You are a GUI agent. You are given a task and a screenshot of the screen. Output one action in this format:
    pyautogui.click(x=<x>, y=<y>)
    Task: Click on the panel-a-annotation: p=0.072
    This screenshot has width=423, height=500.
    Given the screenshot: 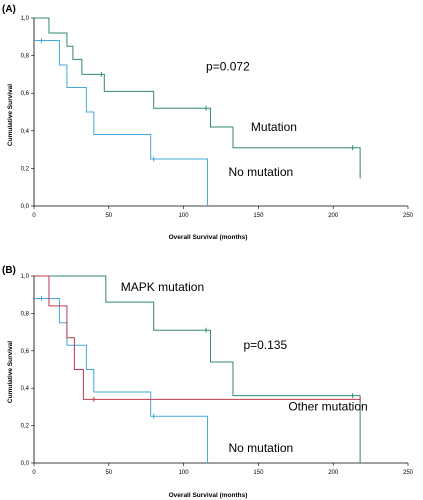 What is the action you would take?
    pyautogui.click(x=228, y=67)
    